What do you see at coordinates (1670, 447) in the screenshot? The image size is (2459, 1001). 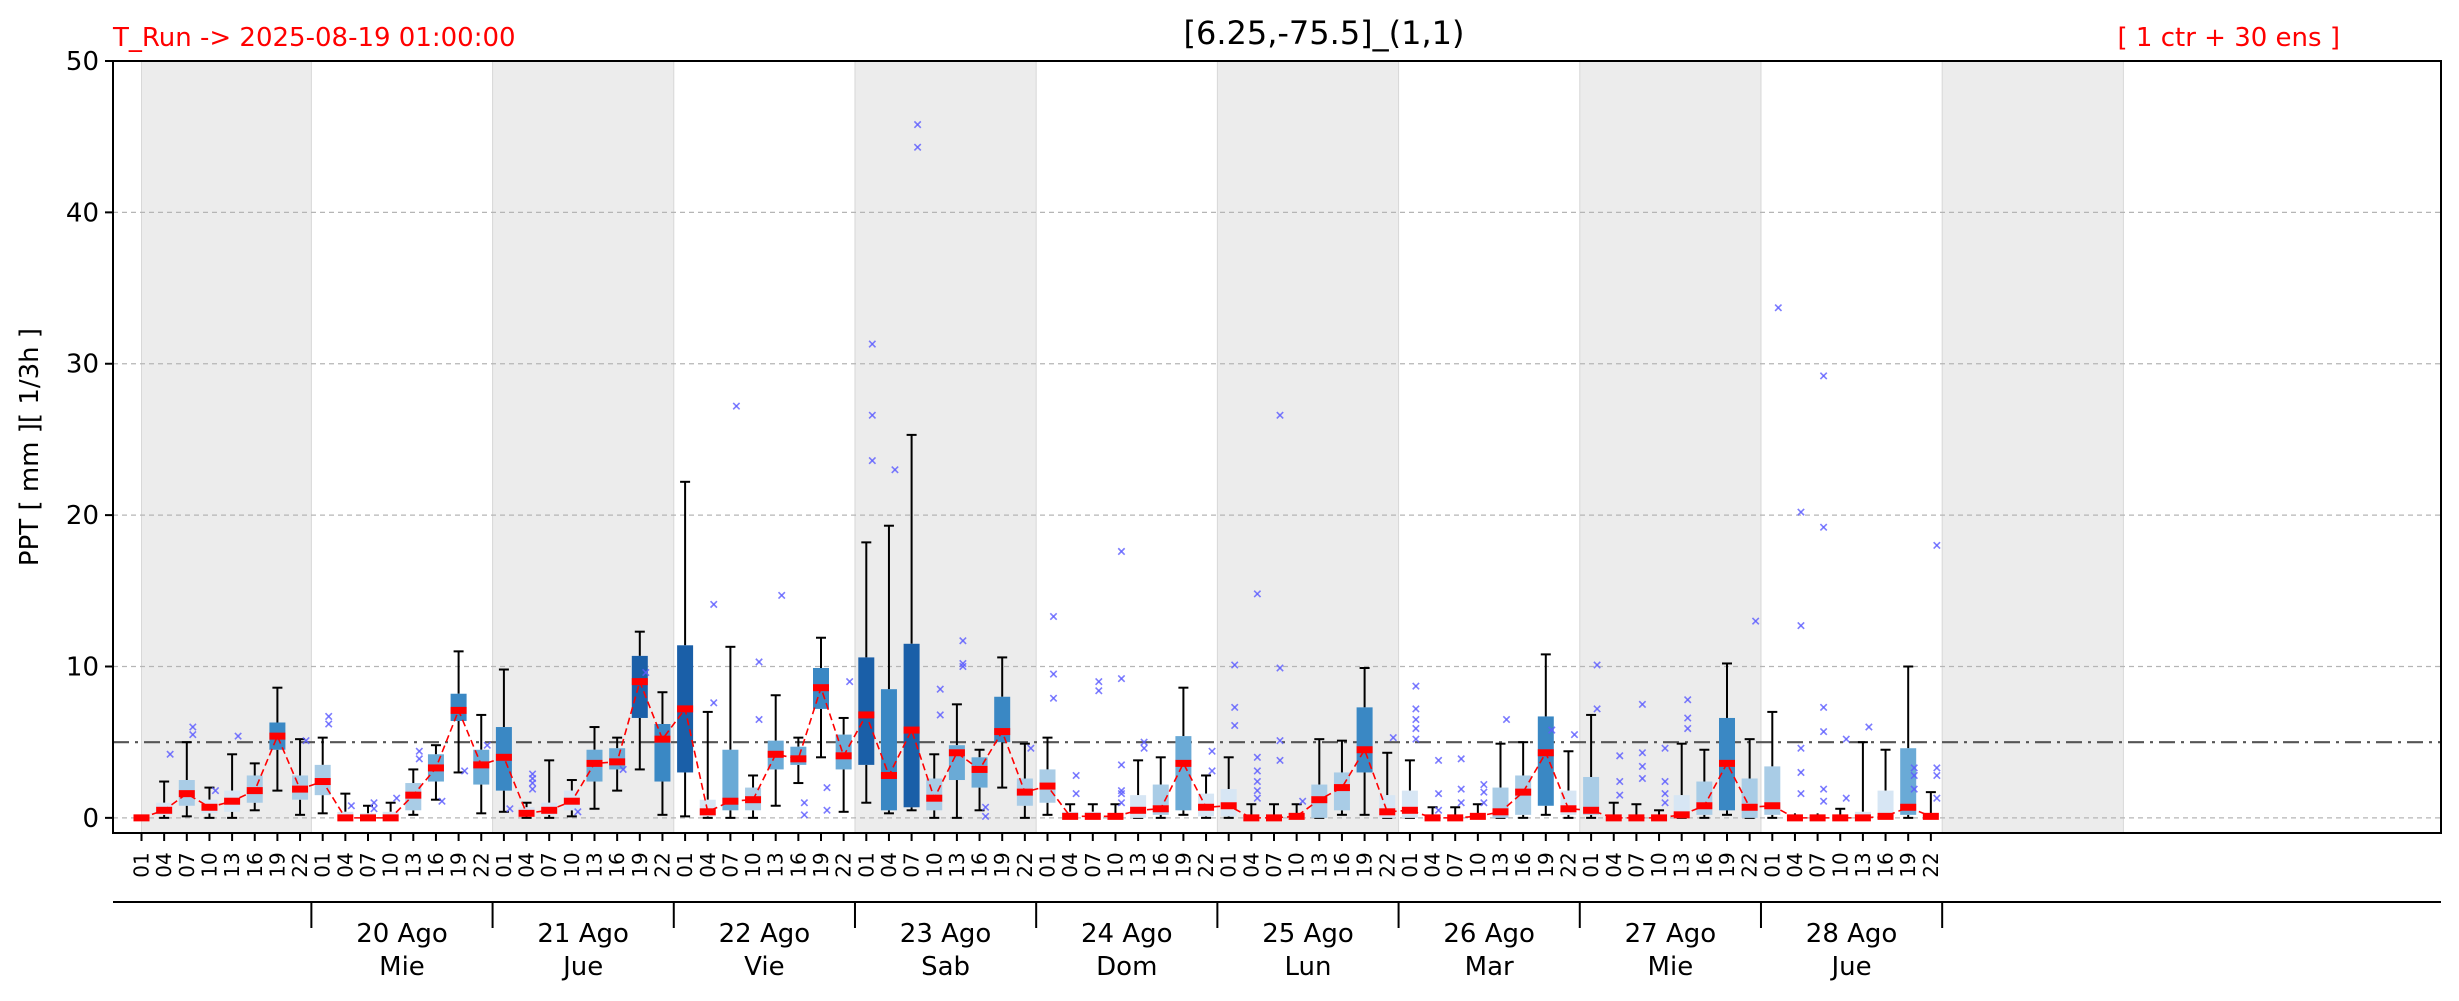 I see `day-band` at bounding box center [1670, 447].